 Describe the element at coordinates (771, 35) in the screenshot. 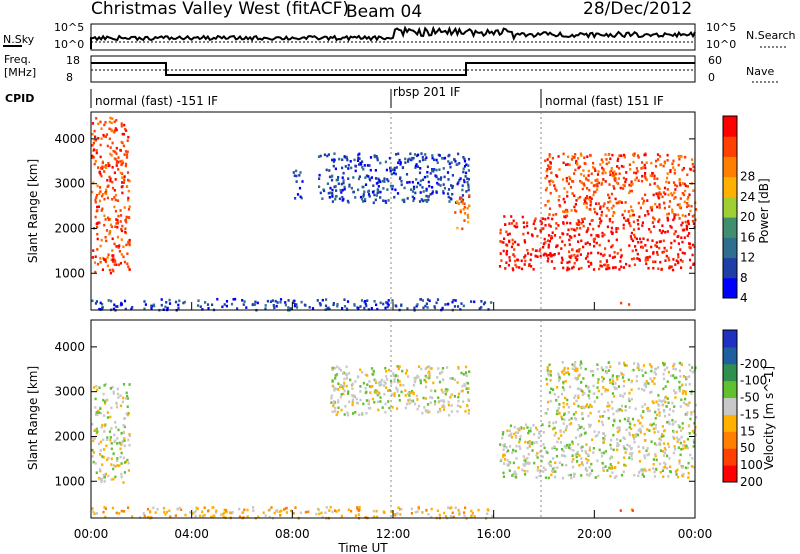

I see `nsearch-label: N.Search` at that location.